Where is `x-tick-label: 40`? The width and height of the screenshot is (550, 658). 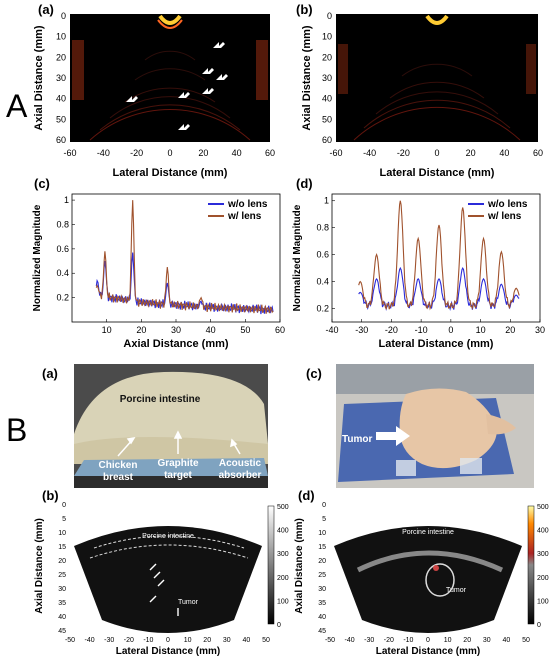
x-tick-label: 40 is located at coordinates (211, 330).